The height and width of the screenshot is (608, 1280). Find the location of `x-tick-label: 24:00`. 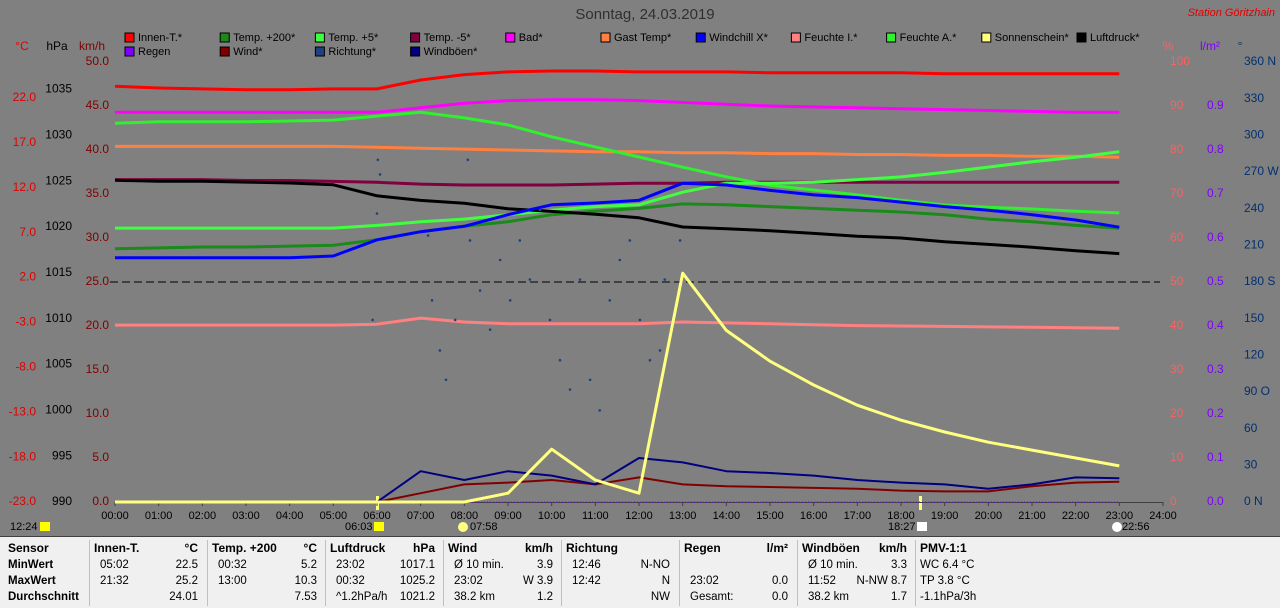

x-tick-label: 24:00 is located at coordinates (1163, 516).